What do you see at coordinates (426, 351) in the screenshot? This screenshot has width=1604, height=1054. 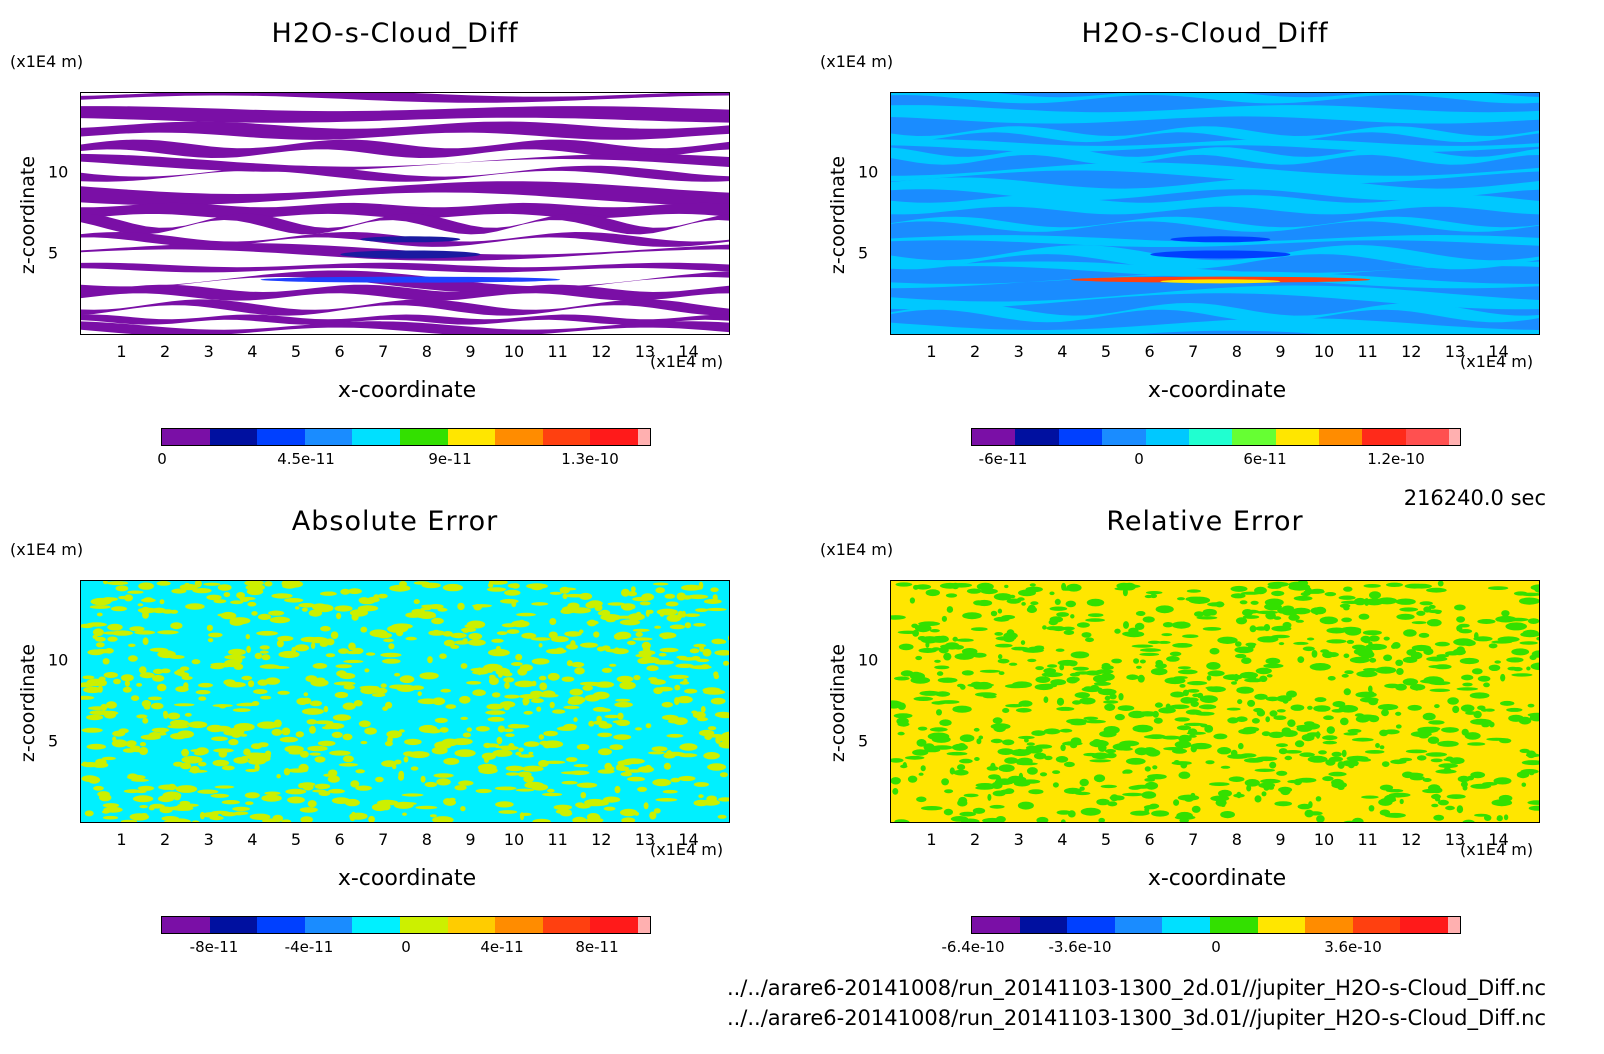 I see `x-tick-label: 8` at bounding box center [426, 351].